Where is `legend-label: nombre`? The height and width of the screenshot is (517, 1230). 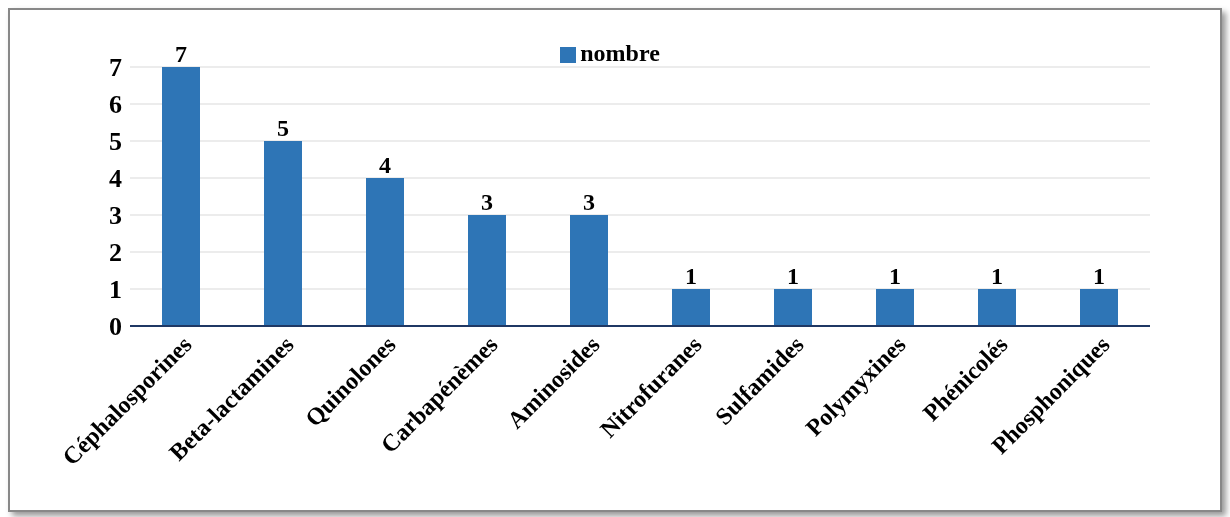
legend-label: nombre is located at coordinates (620, 53).